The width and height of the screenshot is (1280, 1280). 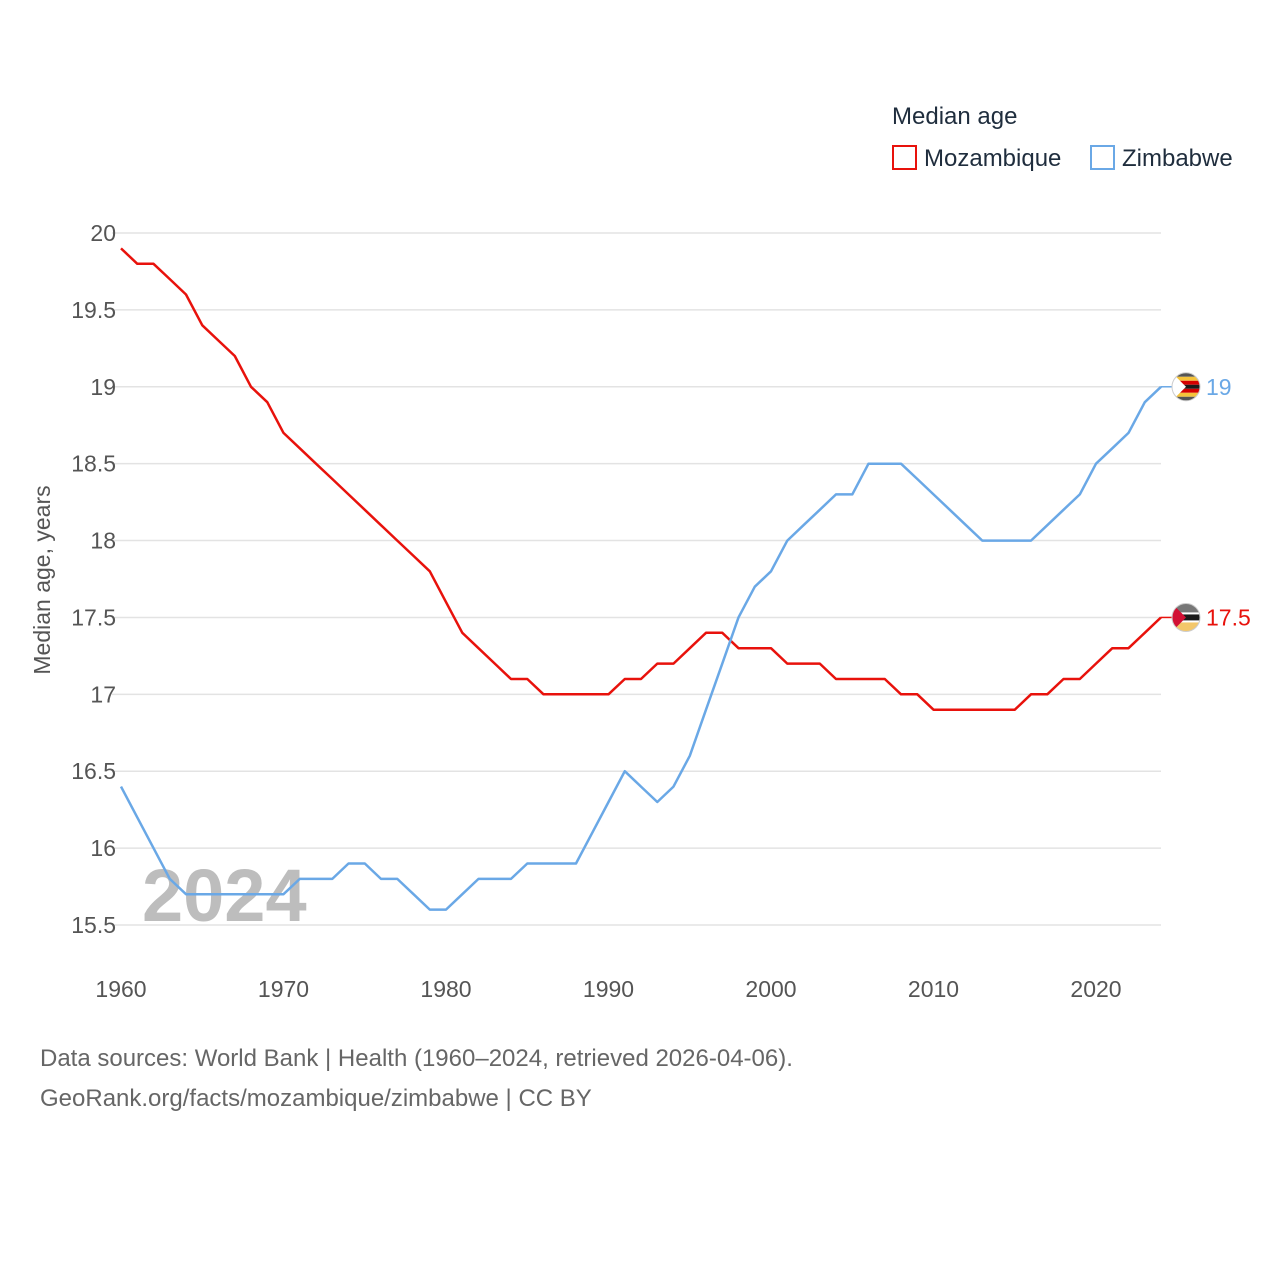 What do you see at coordinates (1186, 387) in the screenshot?
I see `zimbabwe-flag-icon` at bounding box center [1186, 387].